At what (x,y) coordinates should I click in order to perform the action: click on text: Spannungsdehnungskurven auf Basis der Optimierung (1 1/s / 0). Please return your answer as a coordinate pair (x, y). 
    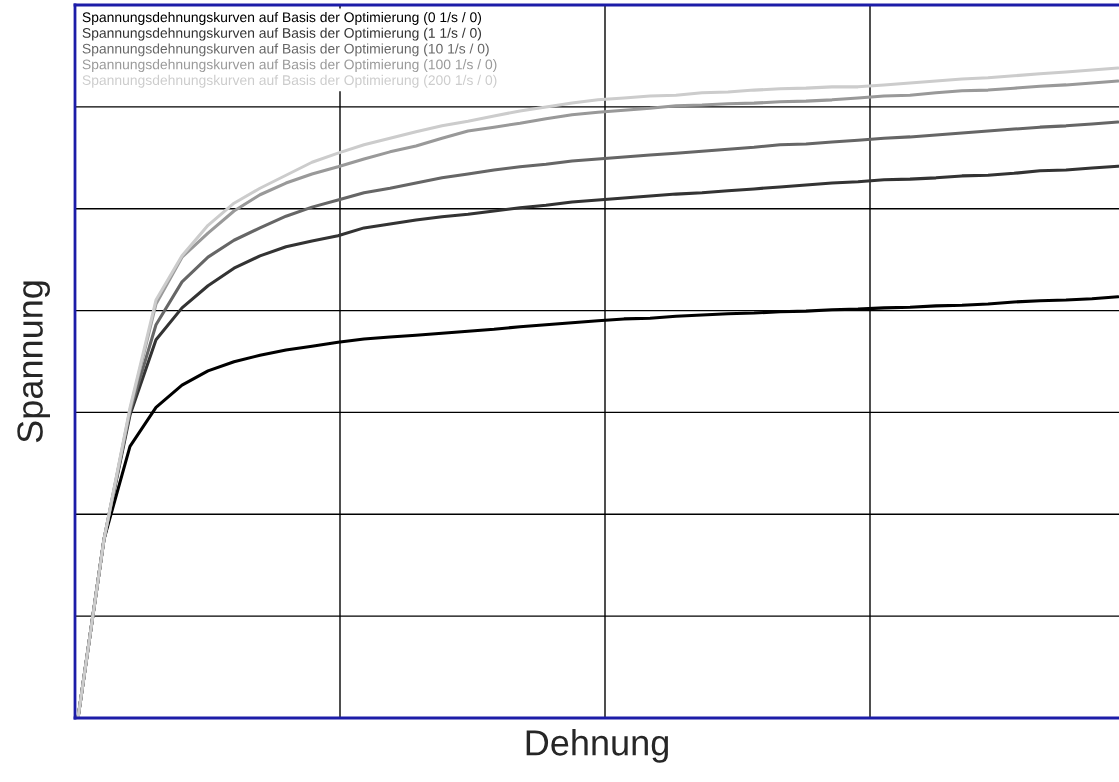
    Looking at the image, I should click on (282, 34).